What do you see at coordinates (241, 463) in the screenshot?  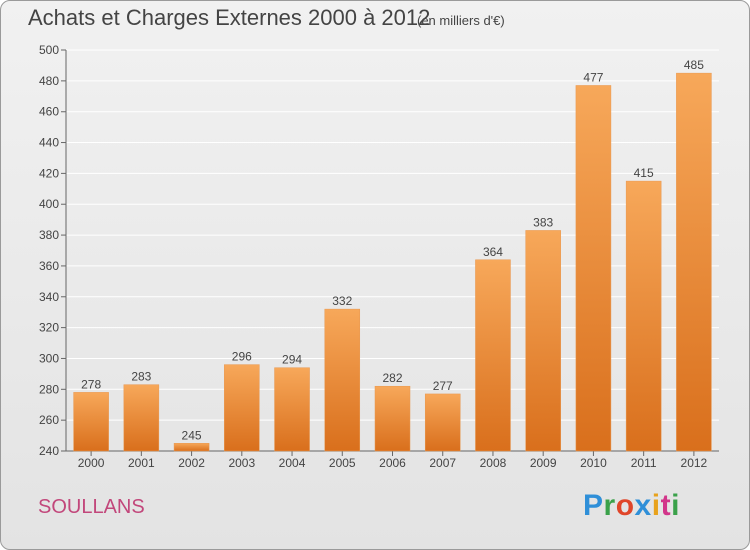 I see `x-tick-label-2003: 2003` at bounding box center [241, 463].